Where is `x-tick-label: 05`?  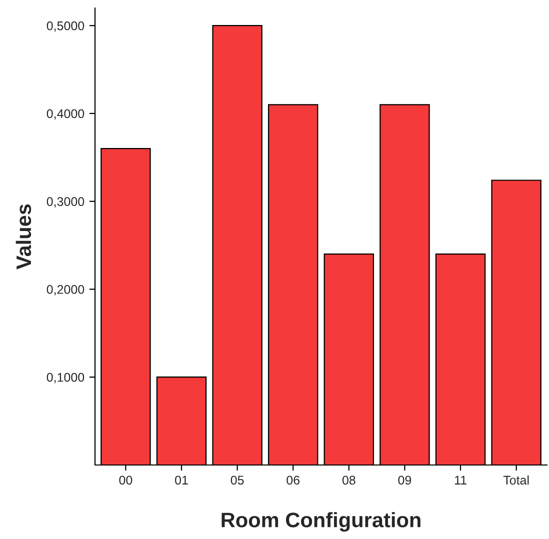
x-tick-label: 05 is located at coordinates (237, 480).